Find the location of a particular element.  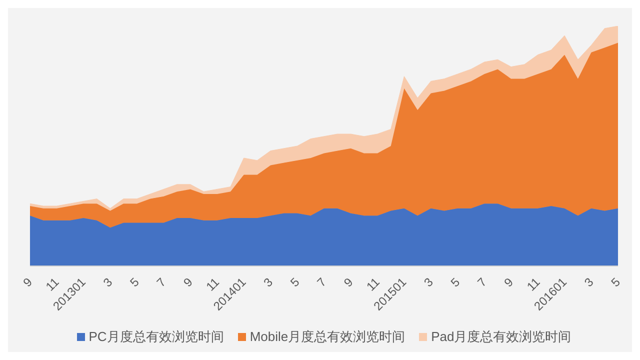

legend-label: Mobile月度总有效浏览时间 is located at coordinates (328, 337).